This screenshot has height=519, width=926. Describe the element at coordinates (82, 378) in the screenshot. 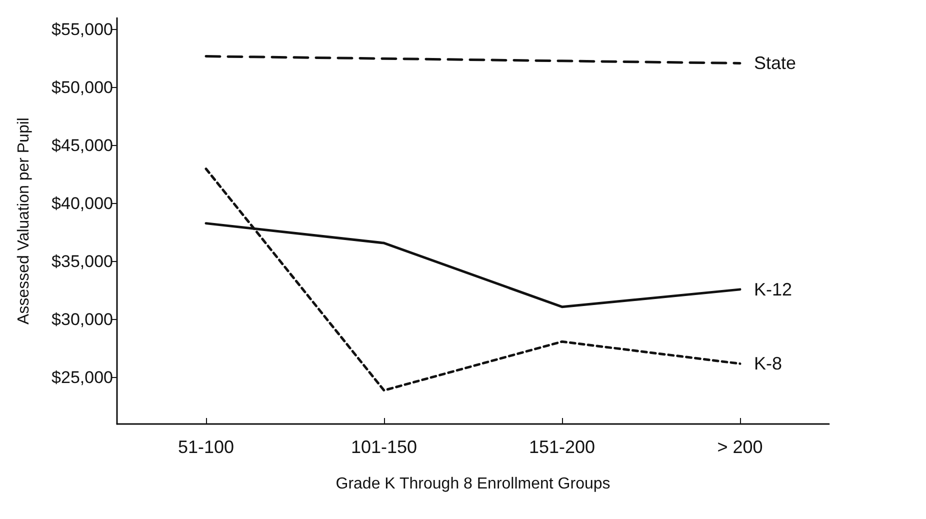

I see `y-tick-label: $25,000` at that location.